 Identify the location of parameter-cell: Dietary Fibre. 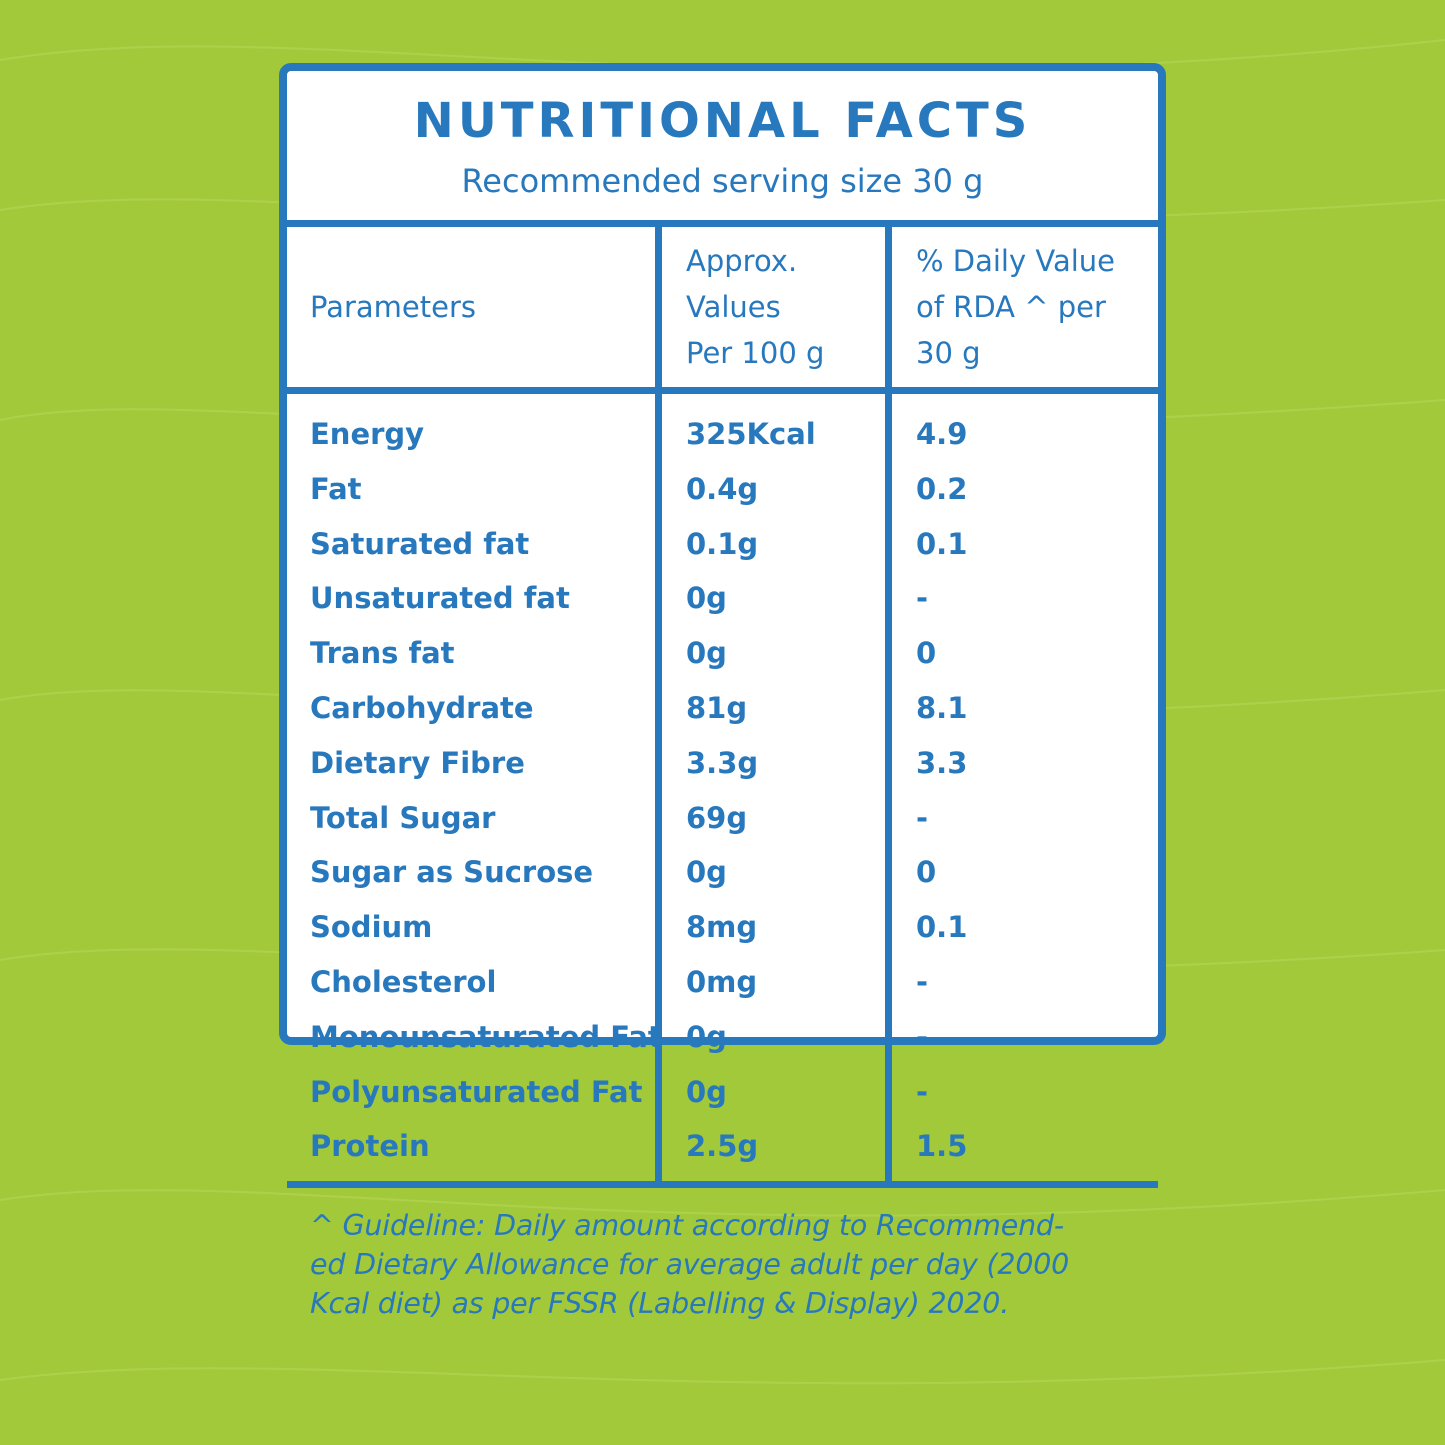
(417, 762).